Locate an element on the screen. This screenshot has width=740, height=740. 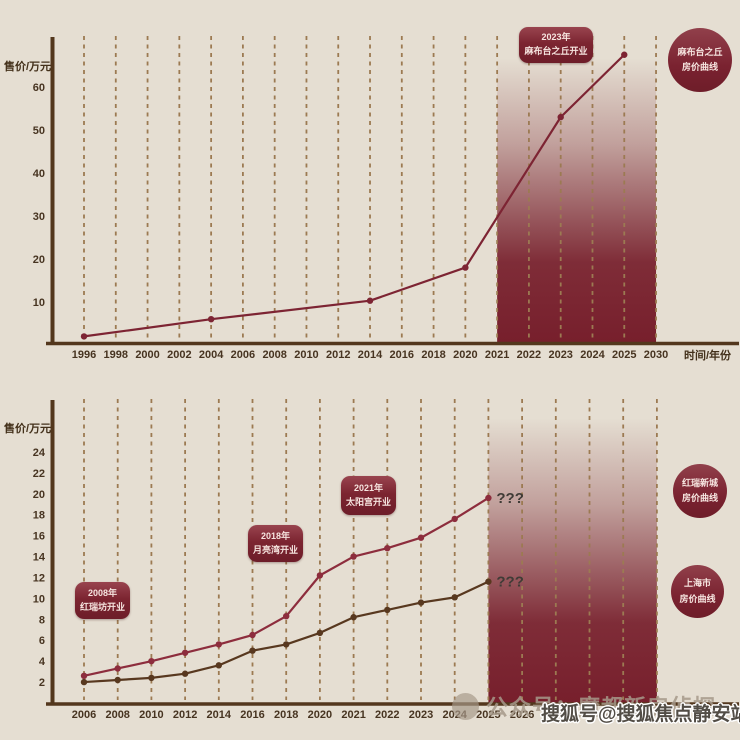
legend-series-name: 上海市 is located at coordinates (697, 583).